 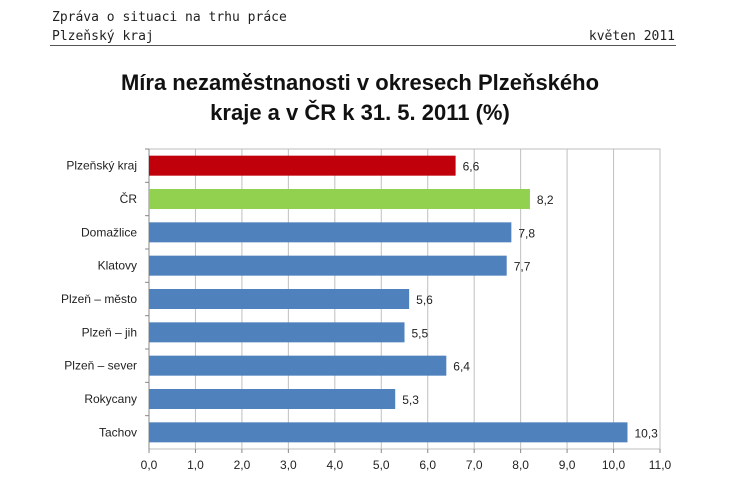 I want to click on x-tick-label: 0,0, so click(x=149, y=465).